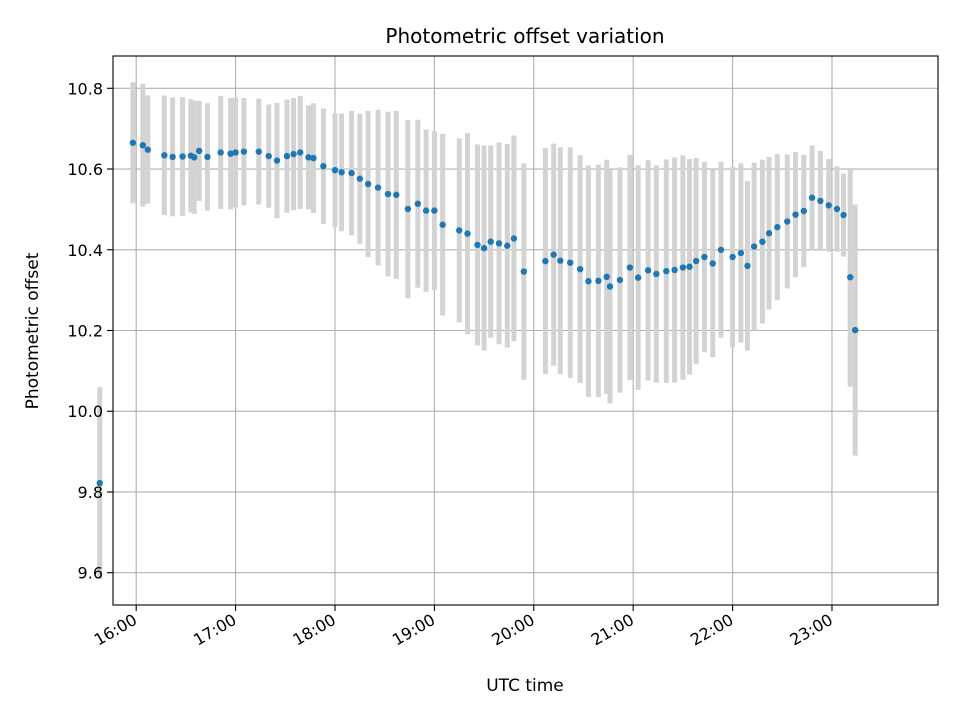  I want to click on y-axis-label: Photometric offset, so click(33, 330).